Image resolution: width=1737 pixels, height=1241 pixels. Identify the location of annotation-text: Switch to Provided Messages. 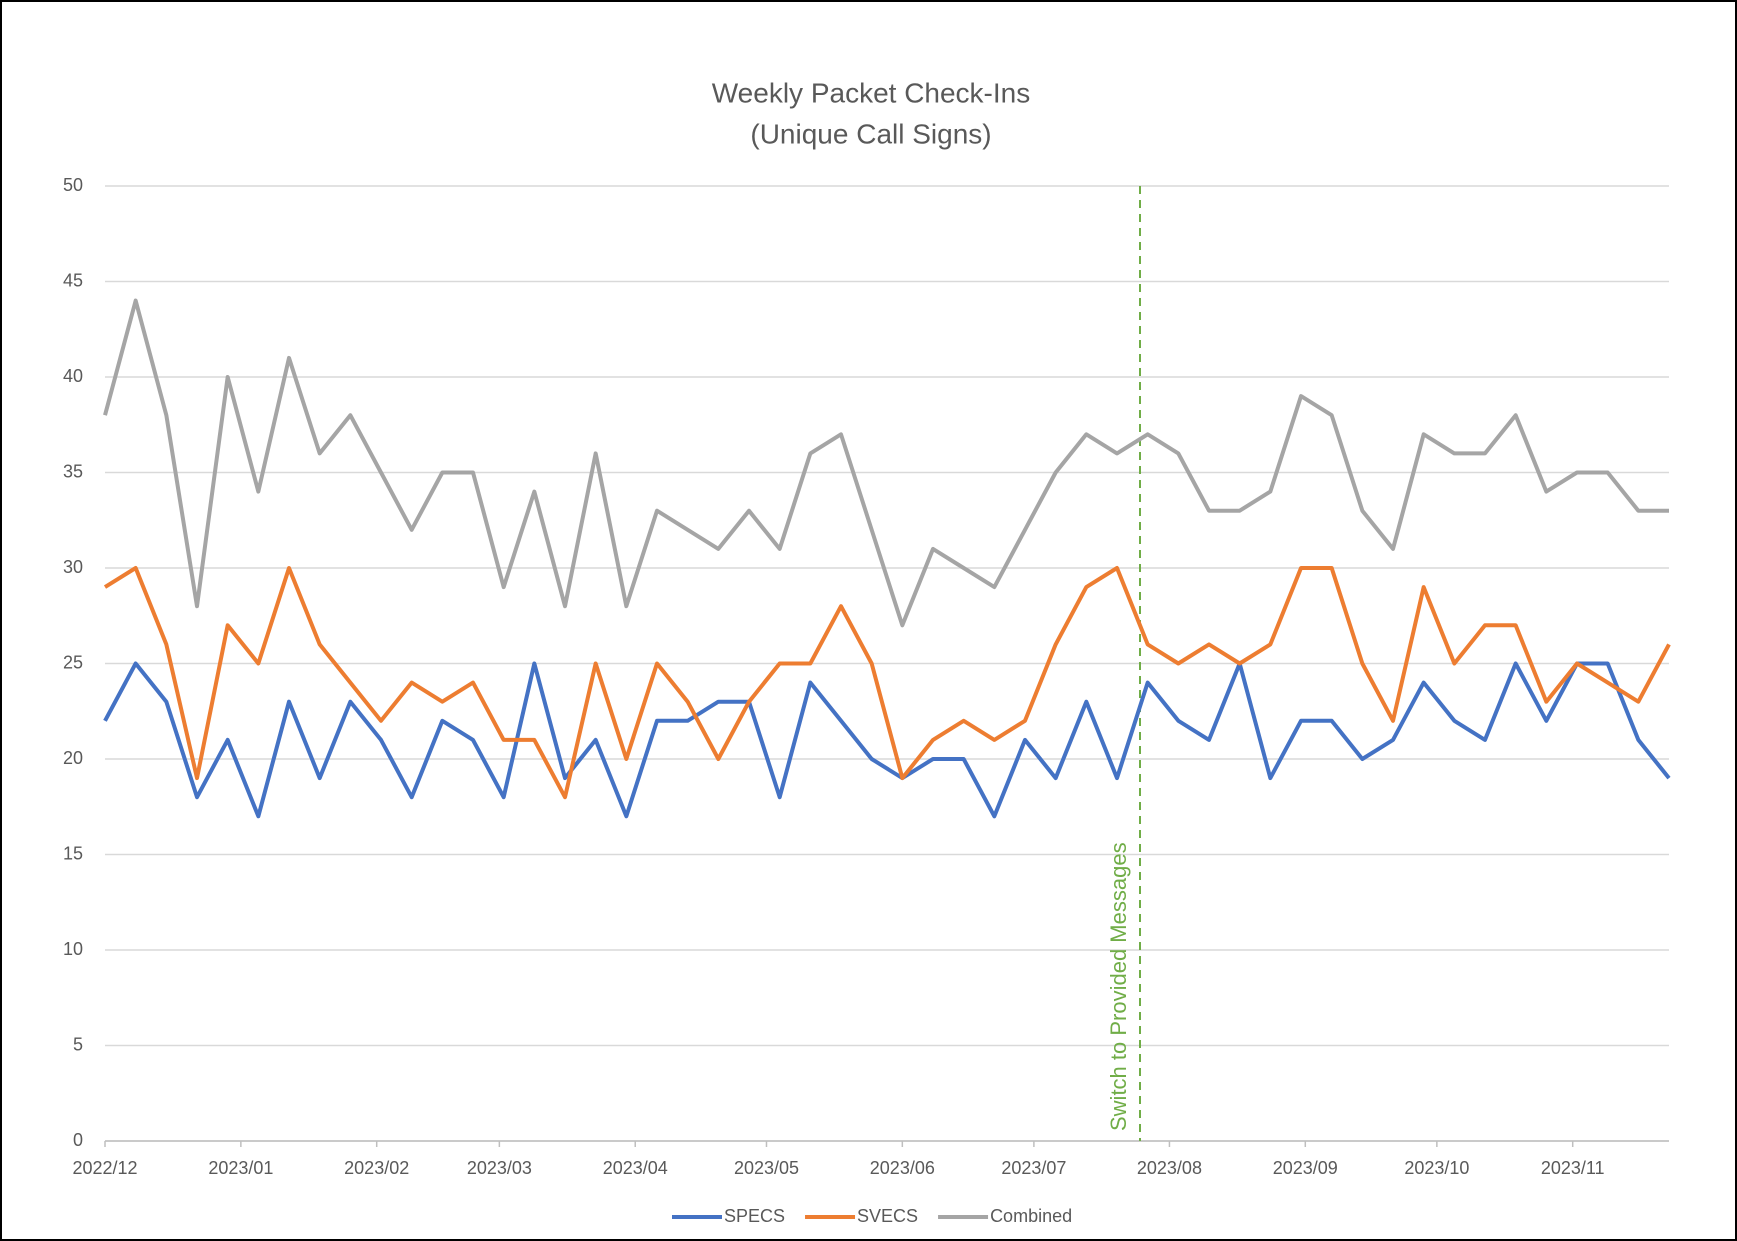
(1118, 986).